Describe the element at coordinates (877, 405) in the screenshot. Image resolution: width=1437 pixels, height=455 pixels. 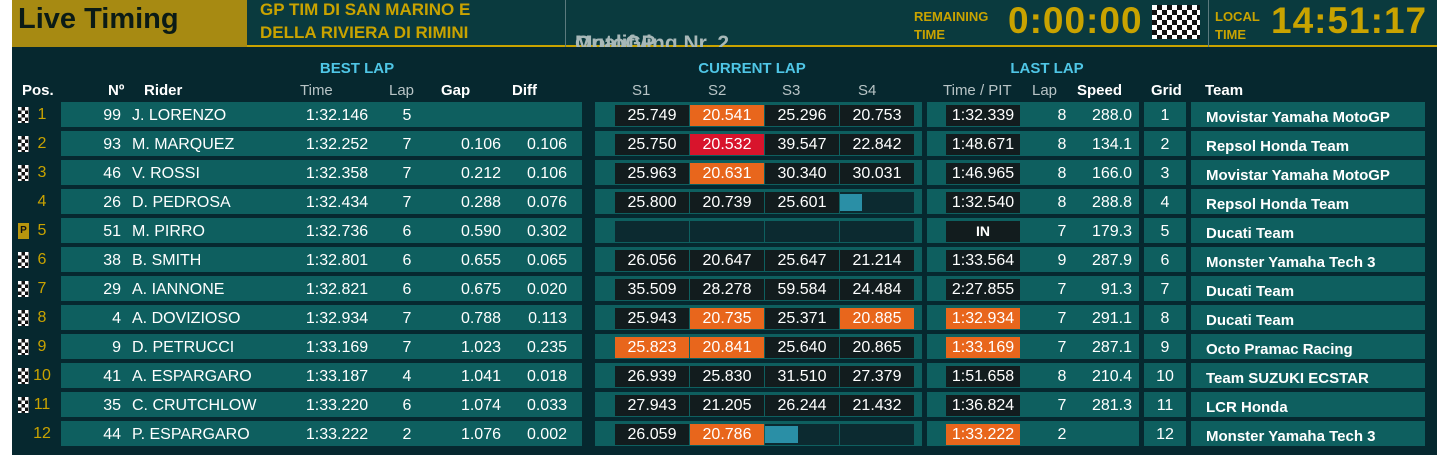
I see `sector-4-time: 21.432` at that location.